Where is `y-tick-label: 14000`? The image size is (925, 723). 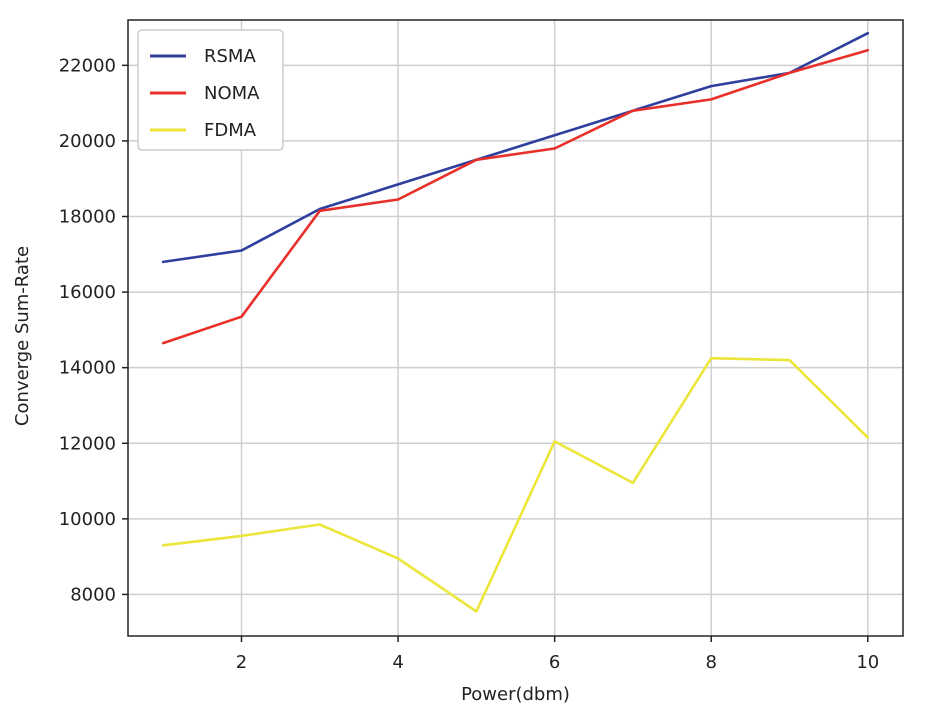 y-tick-label: 14000 is located at coordinates (87, 368).